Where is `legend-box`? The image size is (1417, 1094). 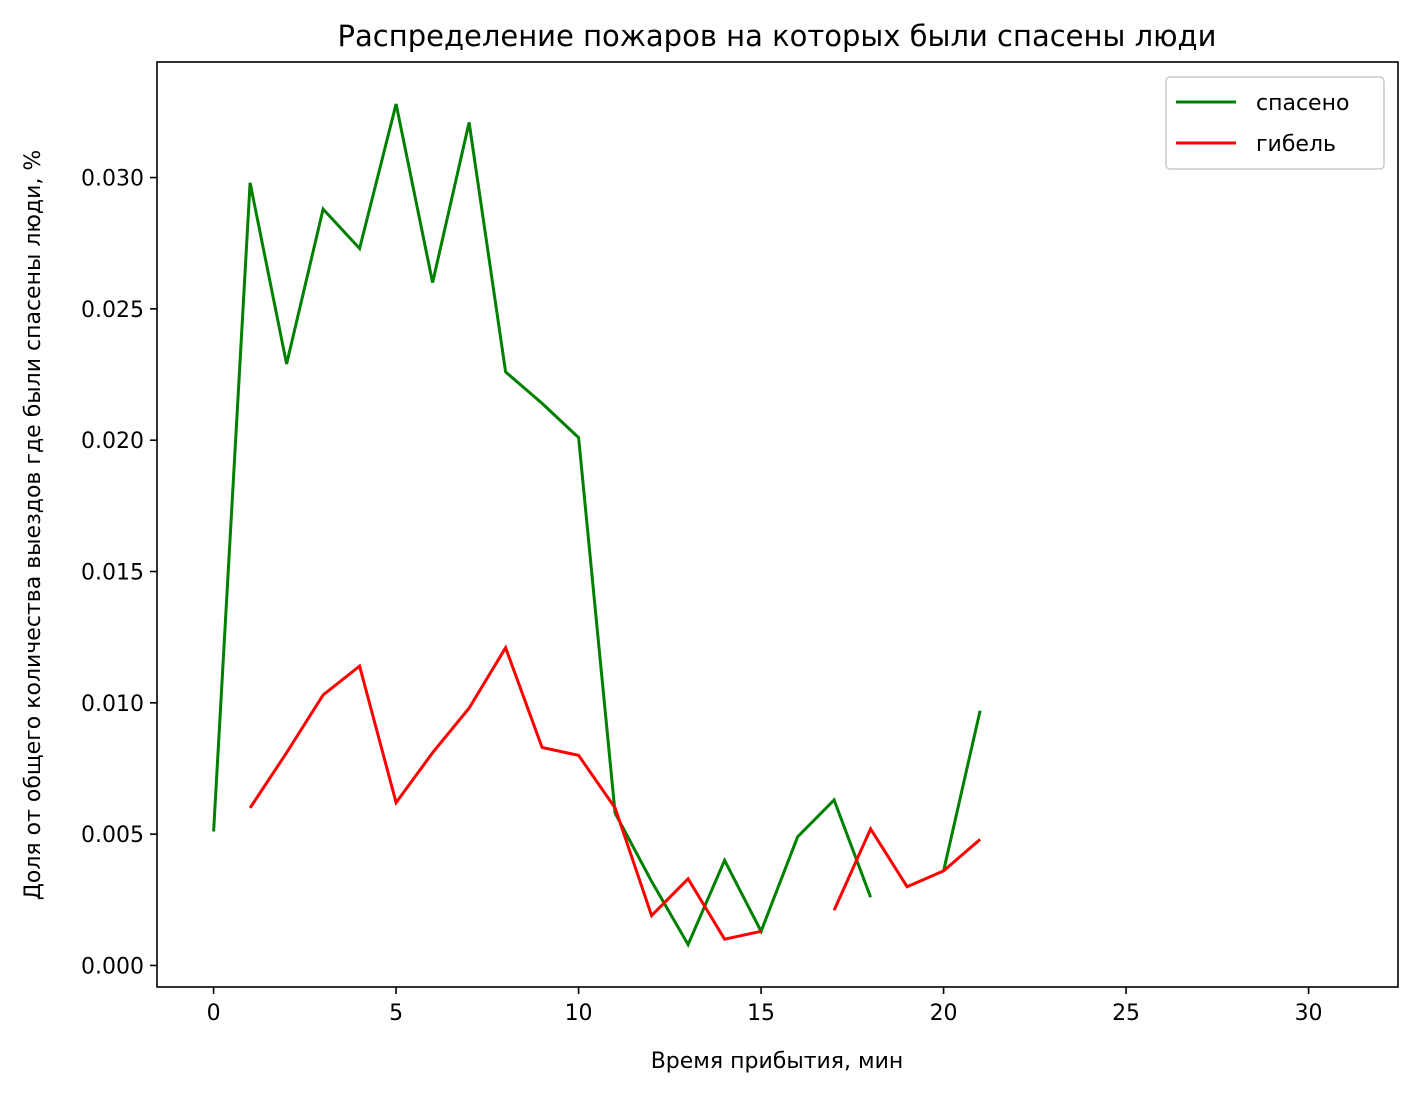
legend-box is located at coordinates (1275, 123).